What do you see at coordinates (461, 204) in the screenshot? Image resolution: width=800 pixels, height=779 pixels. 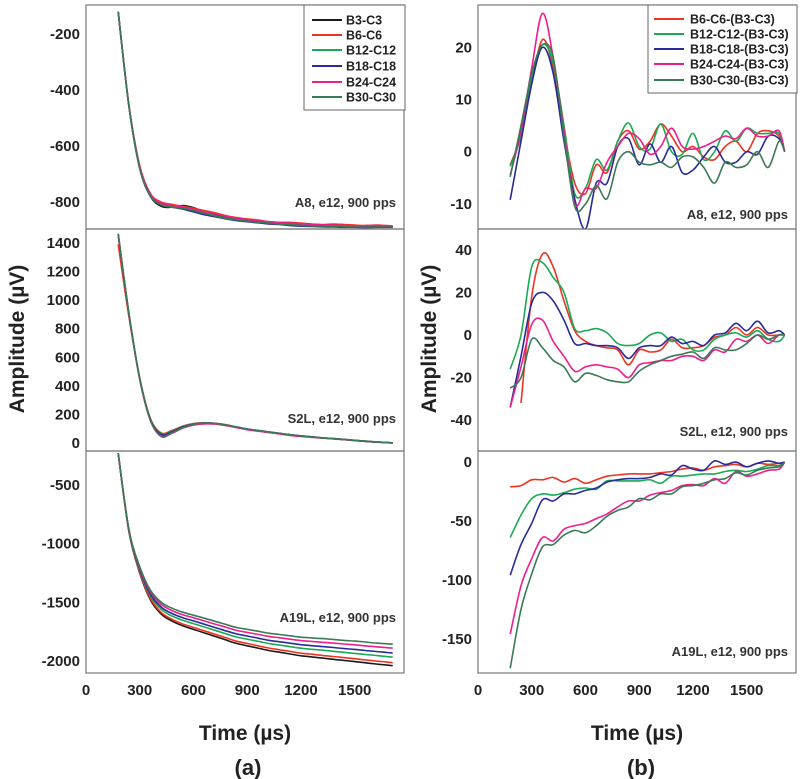 I see `y-tick-label: -10` at bounding box center [461, 204].